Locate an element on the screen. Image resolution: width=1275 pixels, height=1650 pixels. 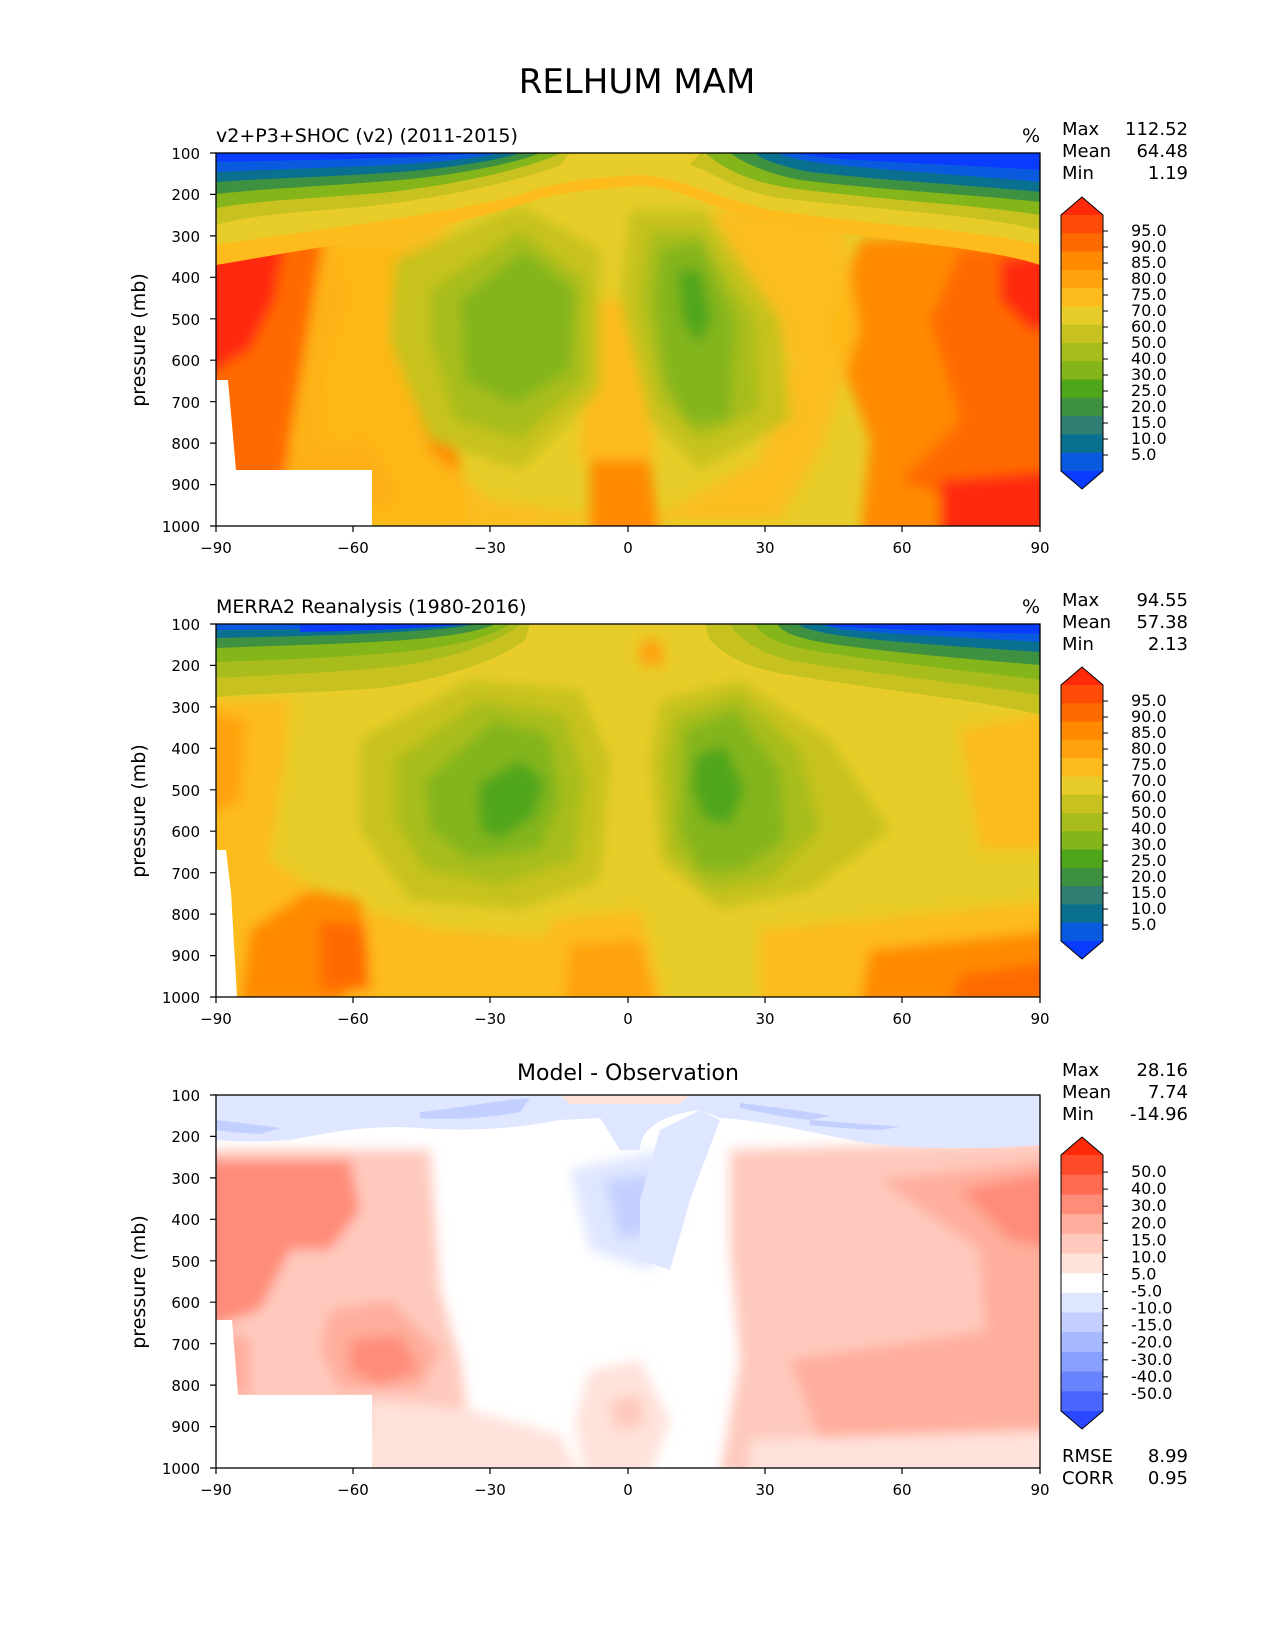
stat-value: 64.48 is located at coordinates (1162, 151).